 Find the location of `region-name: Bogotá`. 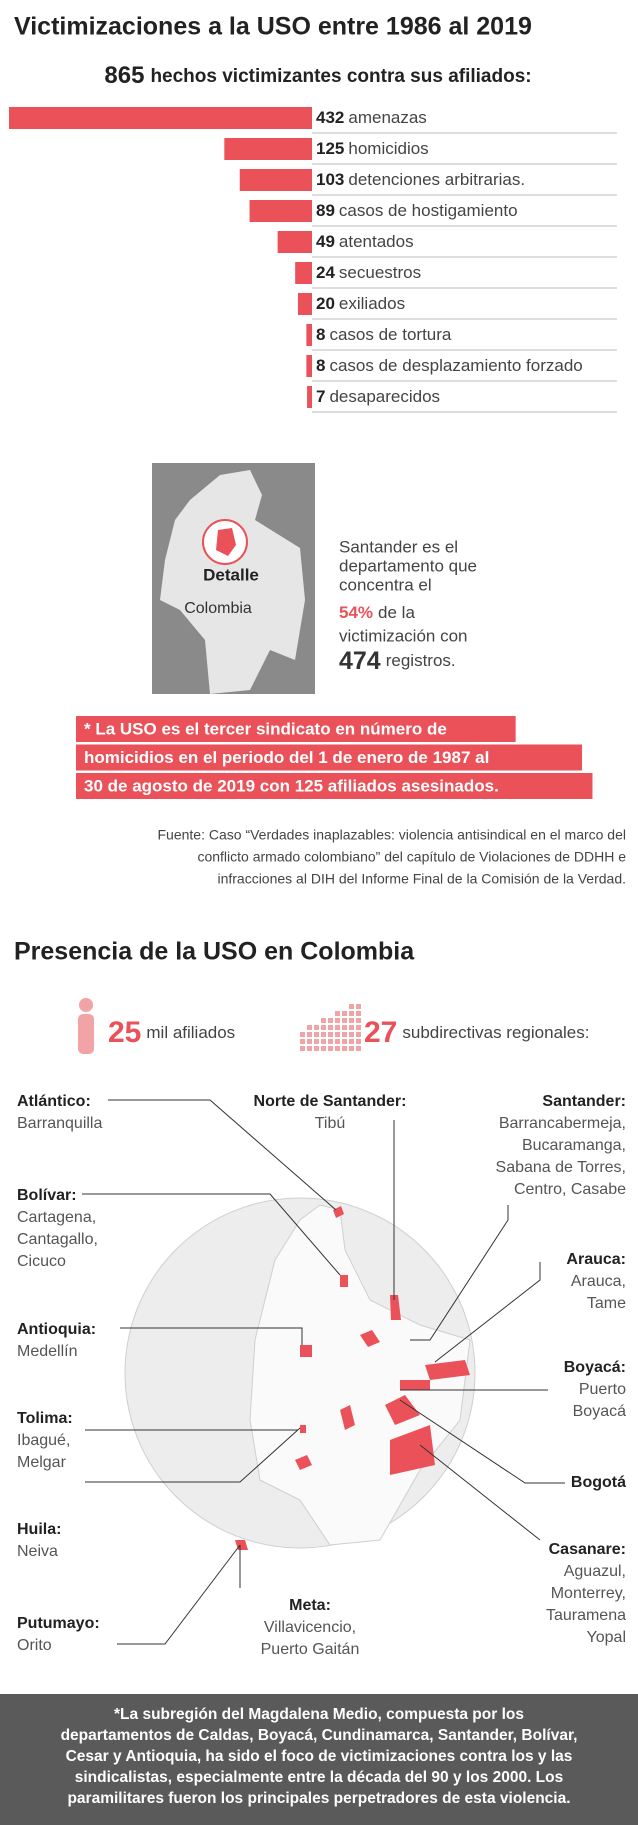

region-name: Bogotá is located at coordinates (598, 1482).